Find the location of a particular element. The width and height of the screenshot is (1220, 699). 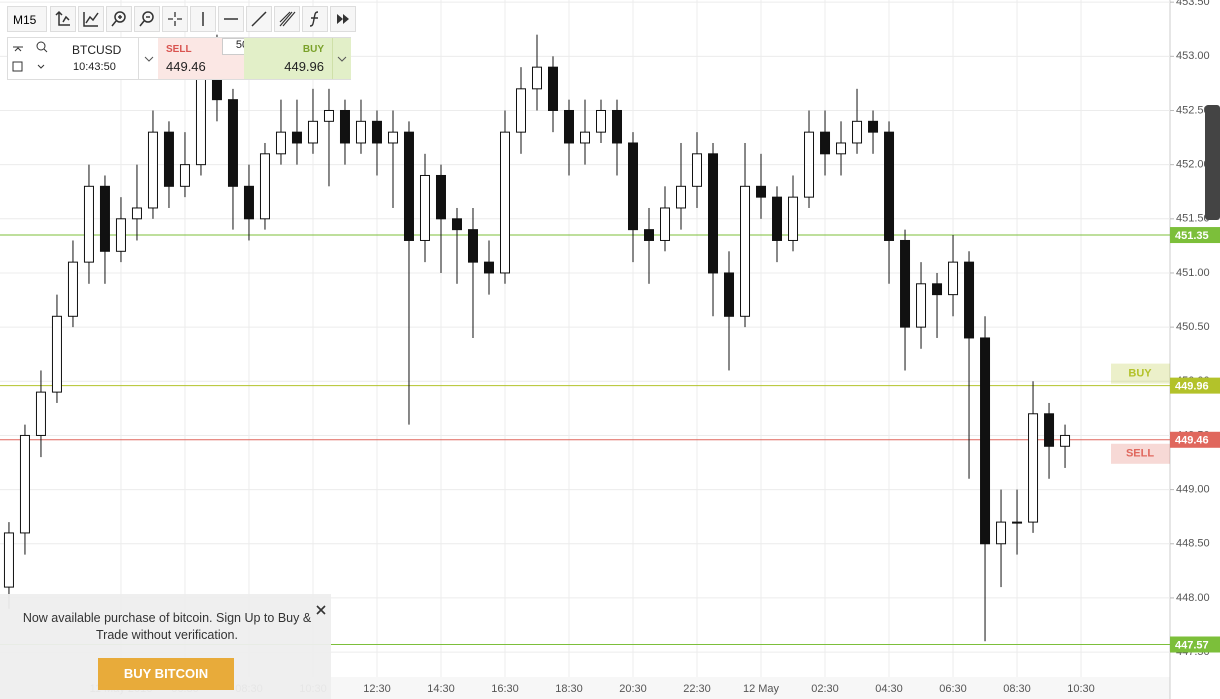

x-tick-label: 18:30 is located at coordinates (569, 689).